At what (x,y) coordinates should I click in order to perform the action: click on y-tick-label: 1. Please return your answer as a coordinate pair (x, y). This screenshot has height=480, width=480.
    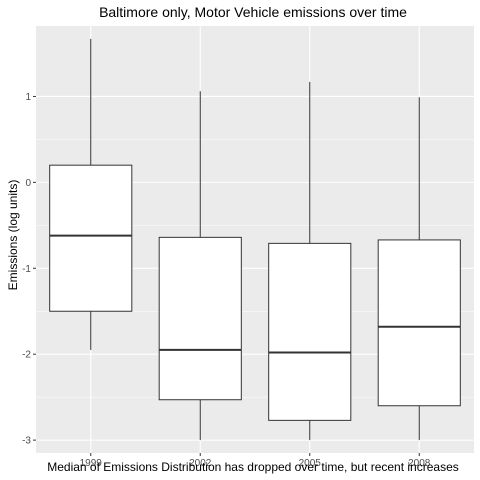
    Looking at the image, I should click on (28, 97).